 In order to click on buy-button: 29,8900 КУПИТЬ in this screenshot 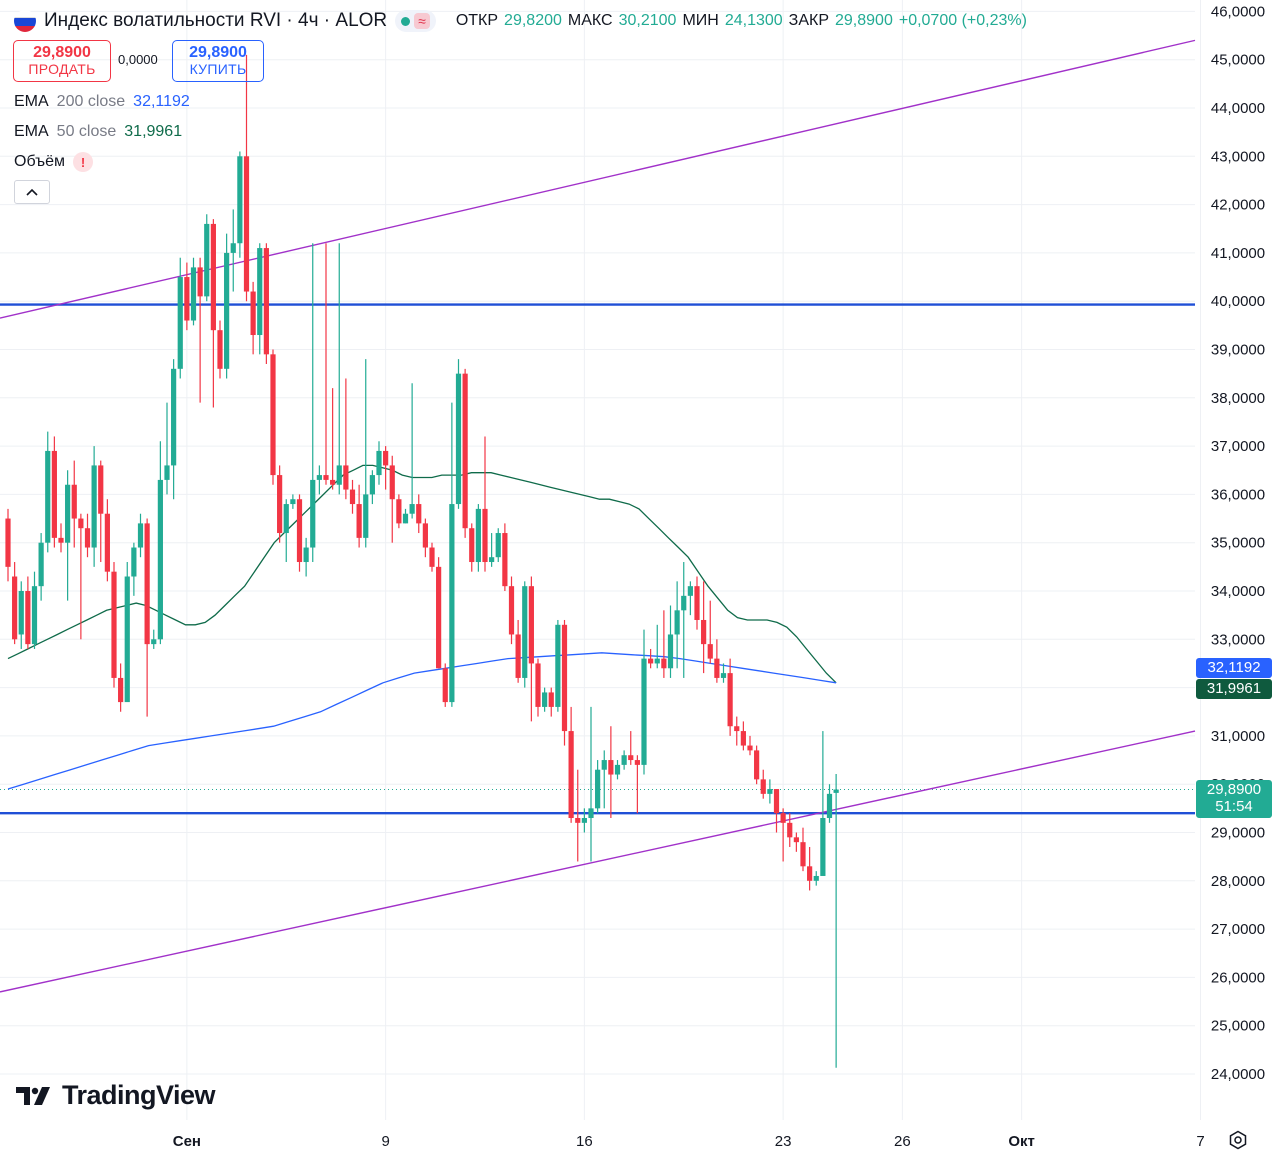, I will do `click(218, 61)`.